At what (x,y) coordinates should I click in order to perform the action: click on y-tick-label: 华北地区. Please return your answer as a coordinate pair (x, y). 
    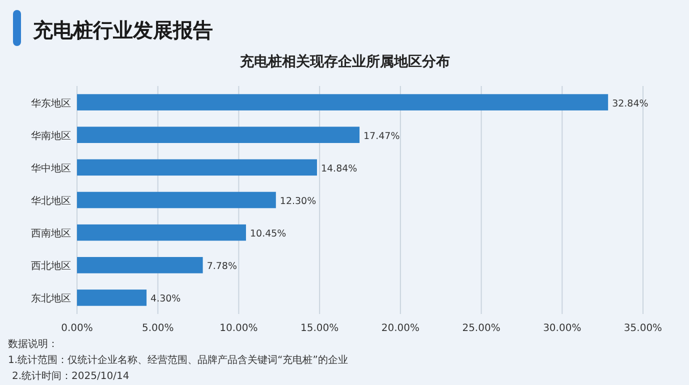
    Looking at the image, I should click on (51, 201).